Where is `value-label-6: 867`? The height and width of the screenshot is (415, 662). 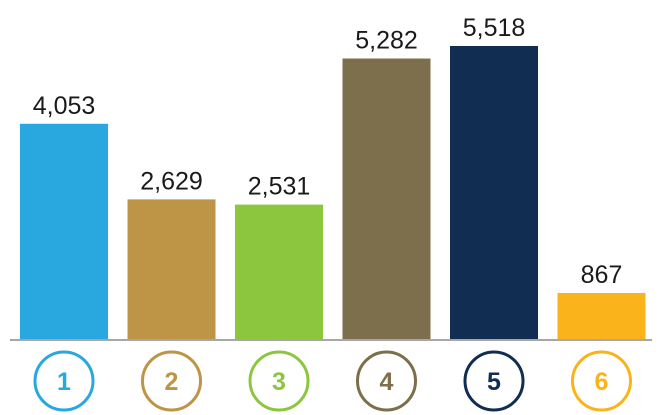 value-label-6: 867 is located at coordinates (602, 275).